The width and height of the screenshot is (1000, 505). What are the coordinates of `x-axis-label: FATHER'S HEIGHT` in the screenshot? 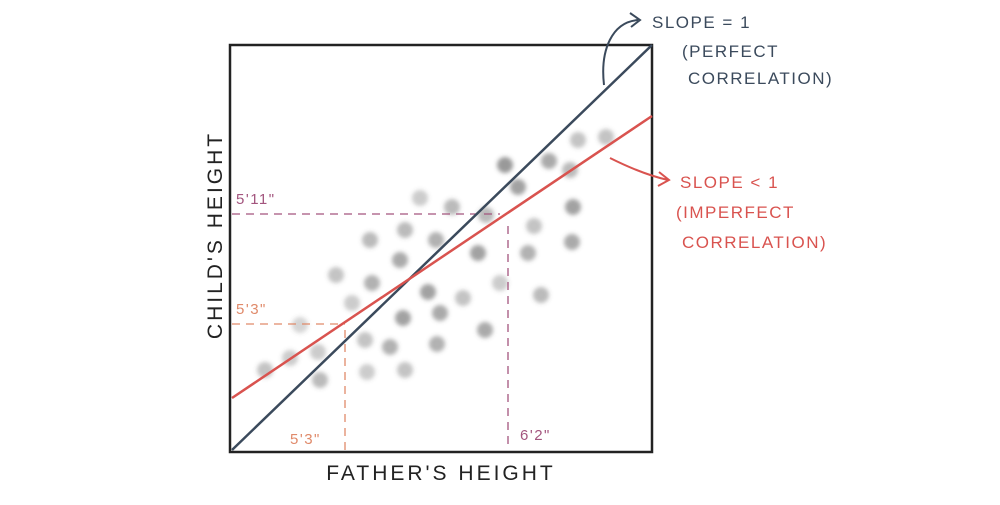 It's located at (440, 473).